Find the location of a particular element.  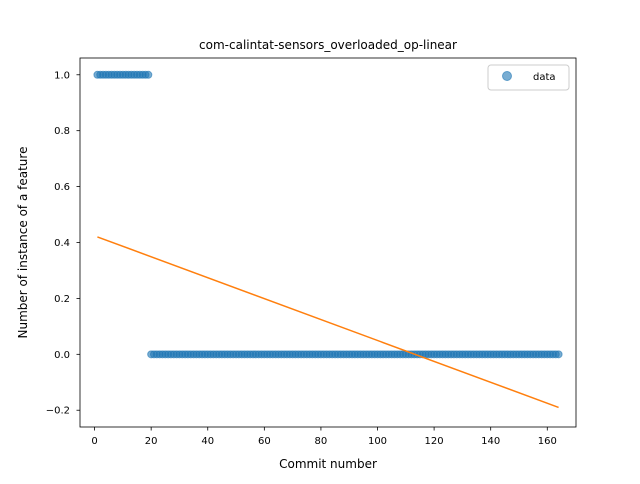

x-tick-label: 100 is located at coordinates (377, 441).